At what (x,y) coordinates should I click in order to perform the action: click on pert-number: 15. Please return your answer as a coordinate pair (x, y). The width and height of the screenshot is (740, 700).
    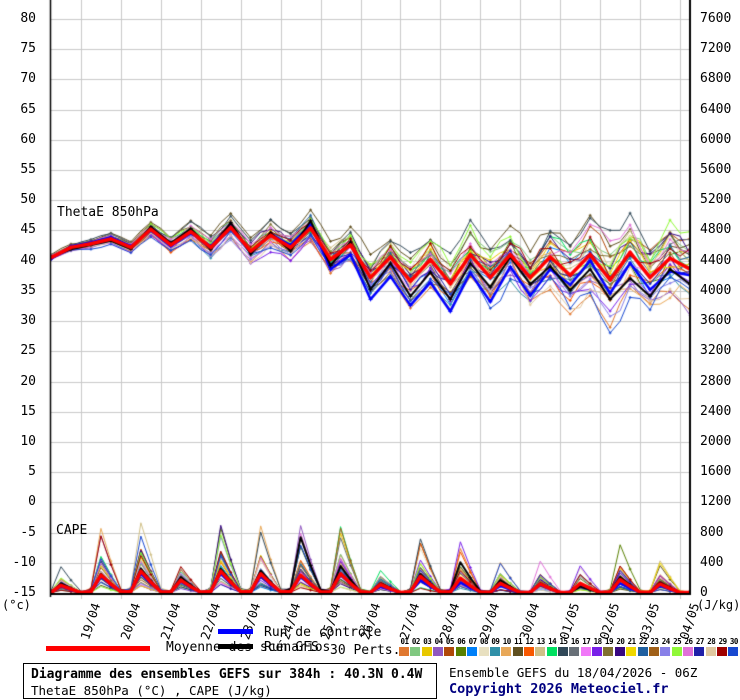
    Looking at the image, I should click on (564, 641).